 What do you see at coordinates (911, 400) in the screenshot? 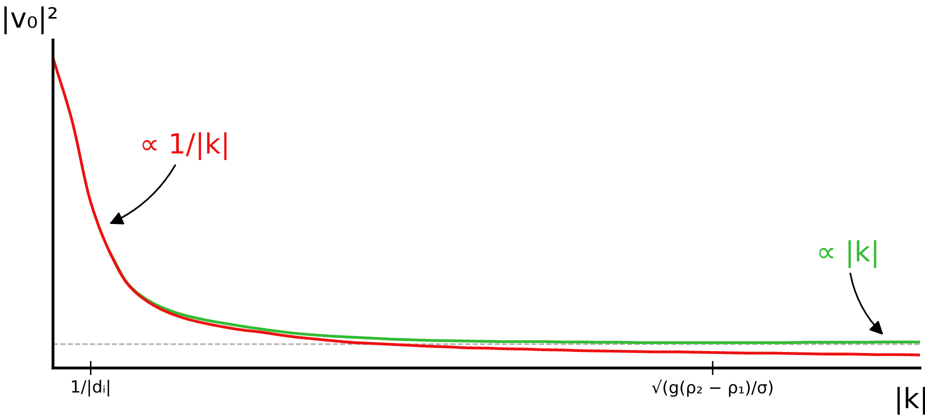
I see `x-axis-title: |k|` at bounding box center [911, 400].